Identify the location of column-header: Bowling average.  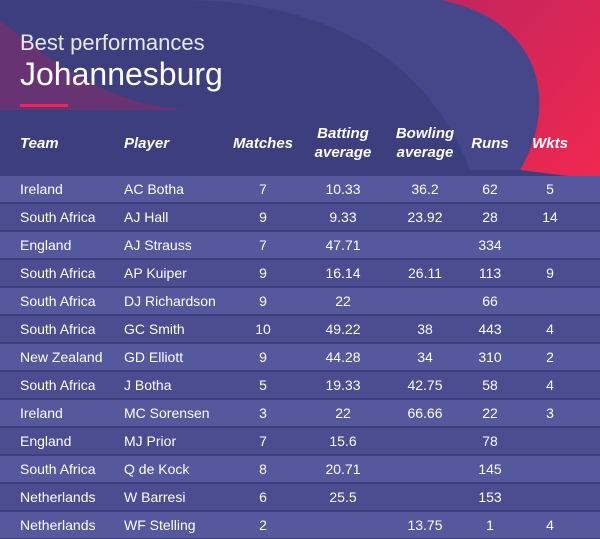
(425, 143).